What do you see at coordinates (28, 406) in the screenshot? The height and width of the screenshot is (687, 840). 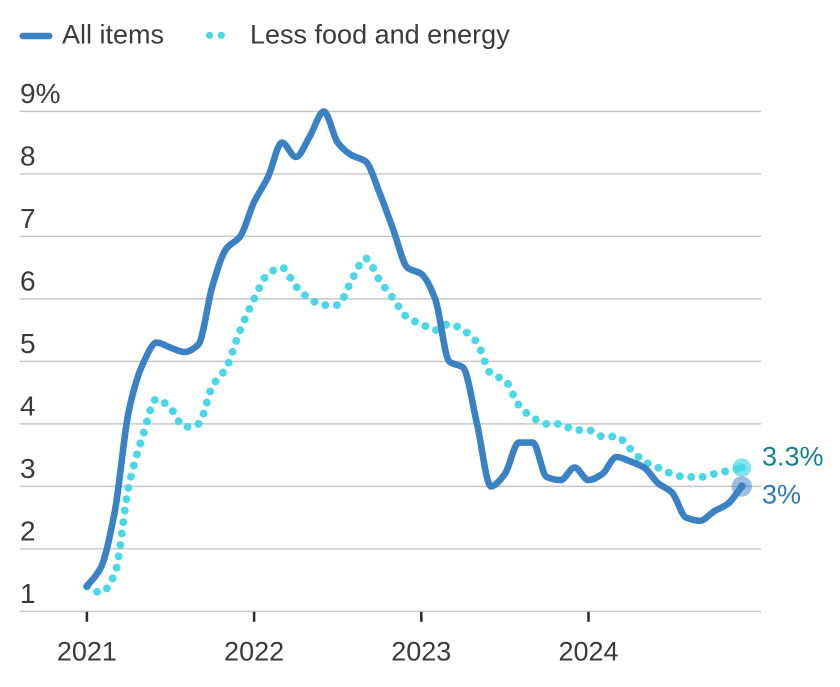 I see `svg-text: 4` at bounding box center [28, 406].